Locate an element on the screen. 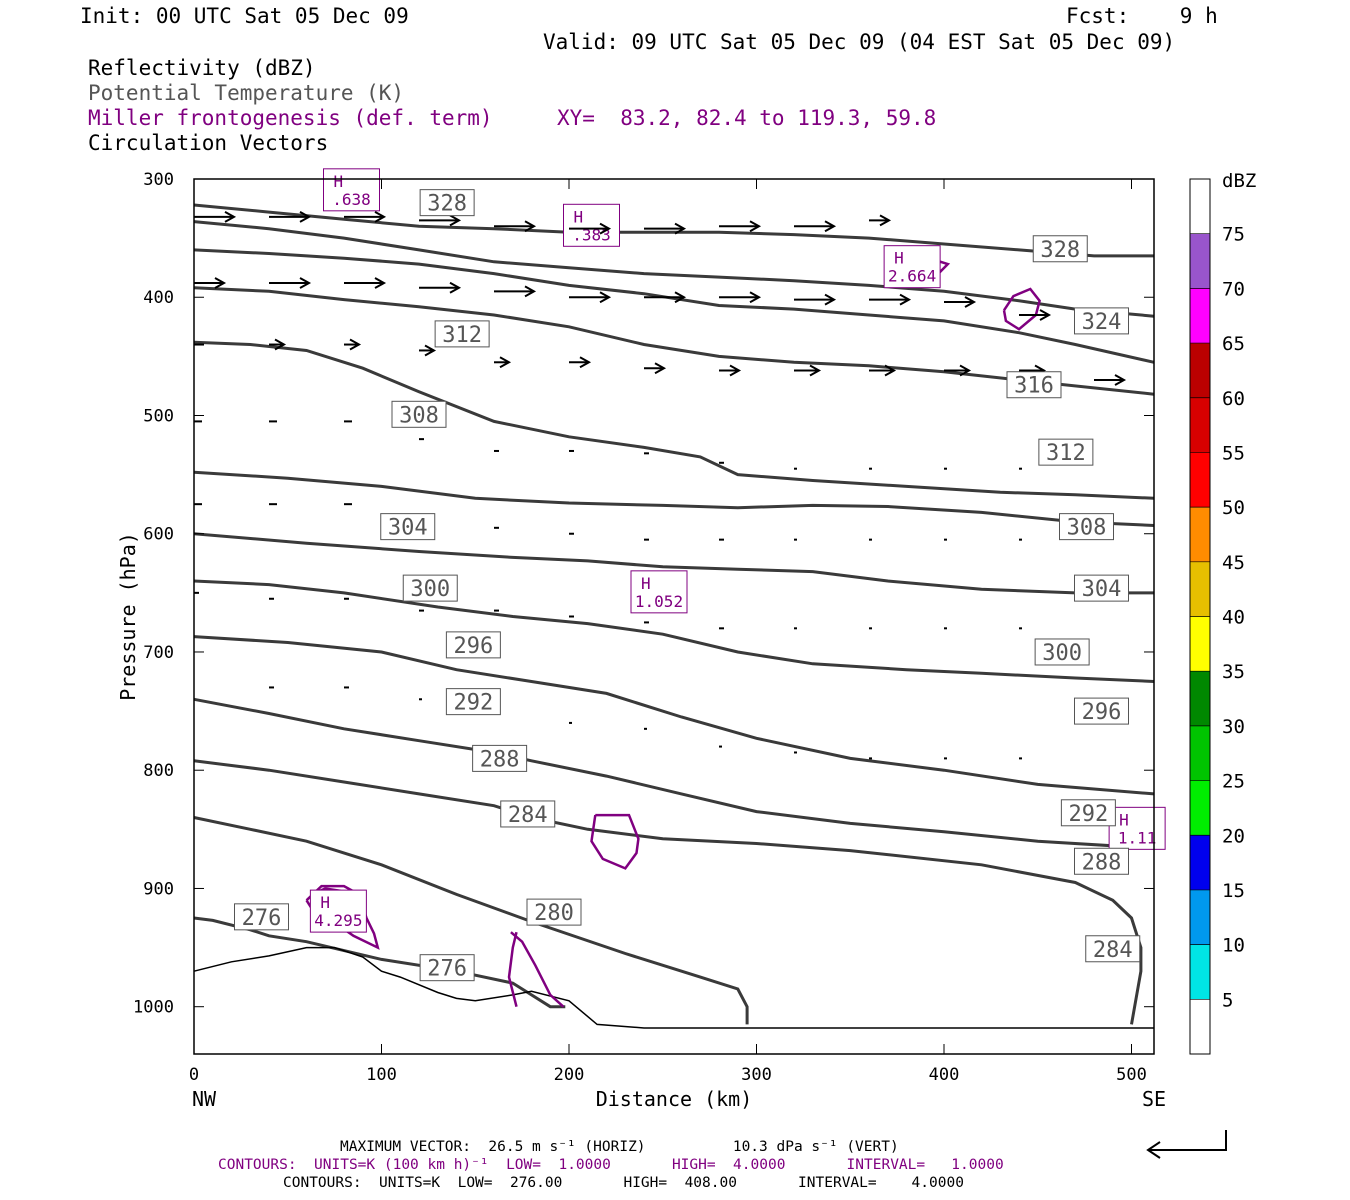 This screenshot has width=1350, height=1200. colorbar-label: 20 is located at coordinates (1233, 836).